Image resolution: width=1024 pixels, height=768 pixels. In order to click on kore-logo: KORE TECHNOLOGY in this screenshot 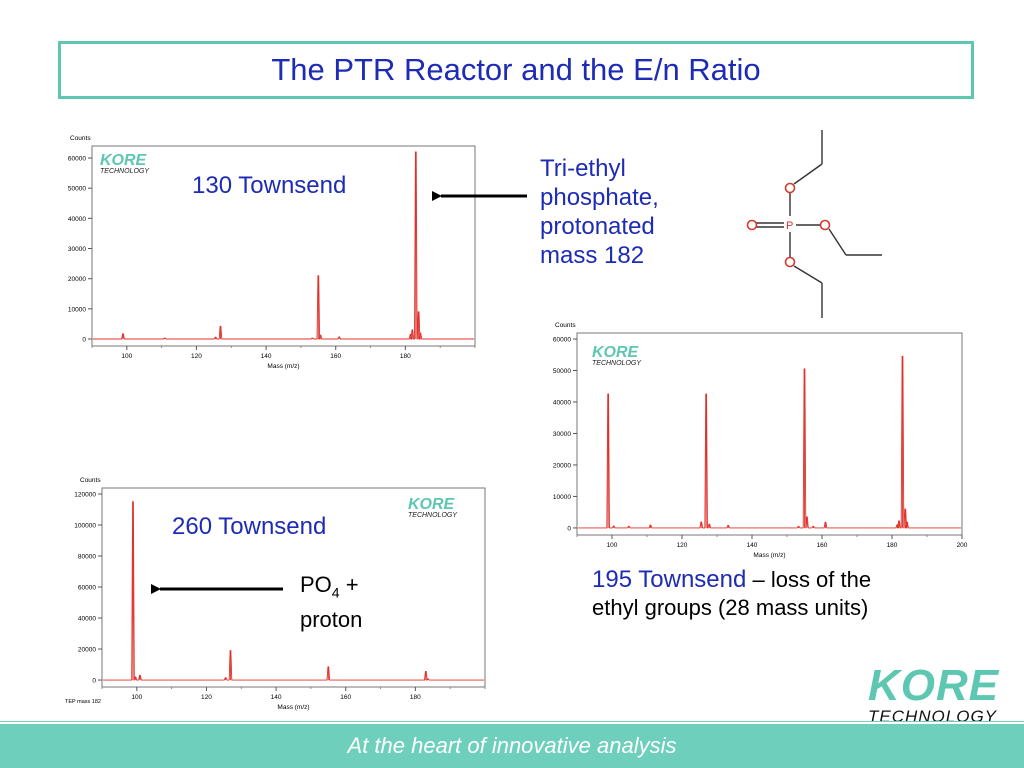, I will do `click(938, 695)`.